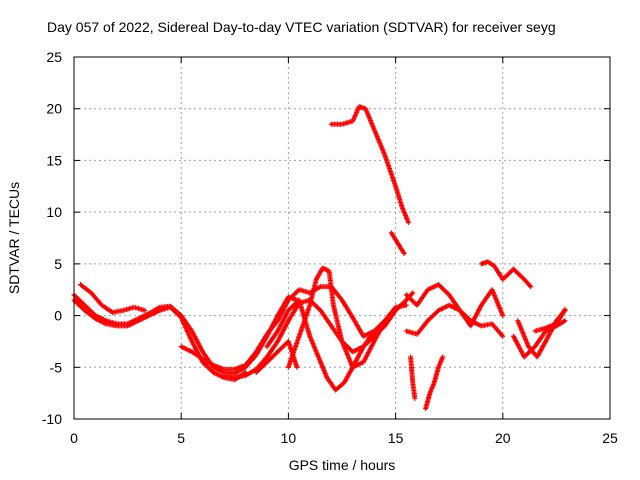  Describe the element at coordinates (289, 438) in the screenshot. I see `x-tick-label: 10` at that location.